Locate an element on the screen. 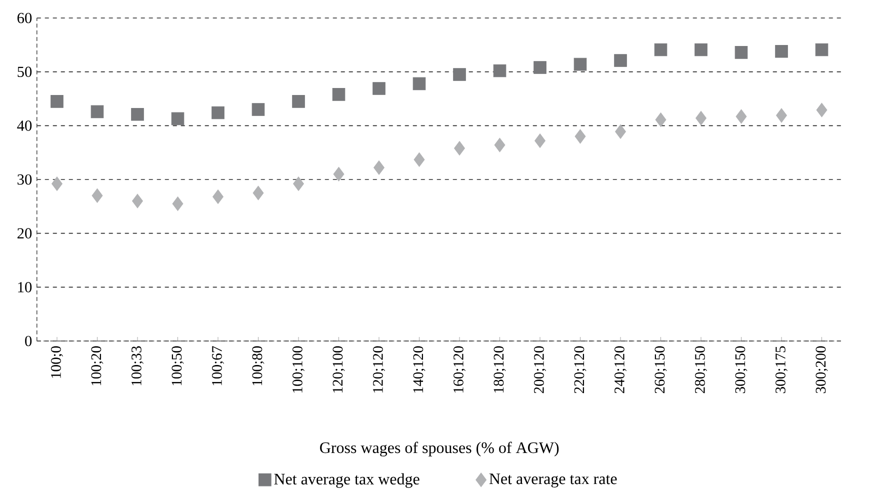  x-axis-title: Gross wages of spouses (% of AGW) is located at coordinates (439, 449).